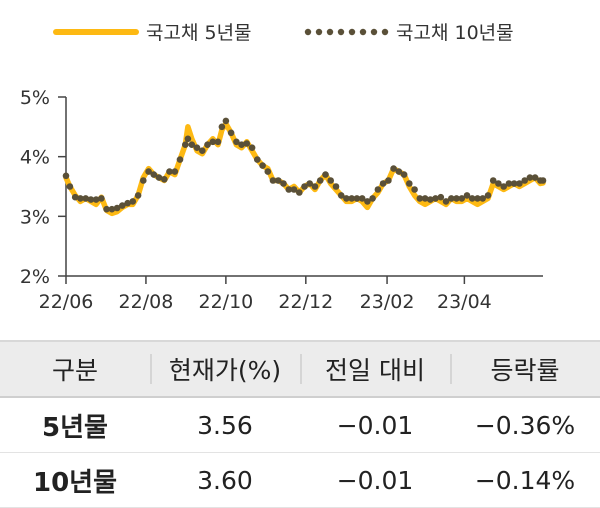  Describe the element at coordinates (35, 98) in the screenshot. I see `y-tick-label: 5%` at that location.